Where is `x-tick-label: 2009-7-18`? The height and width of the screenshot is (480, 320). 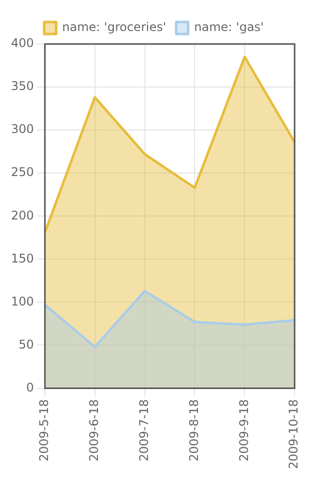 x-tick-label: 2009-7-18 is located at coordinates (143, 430).